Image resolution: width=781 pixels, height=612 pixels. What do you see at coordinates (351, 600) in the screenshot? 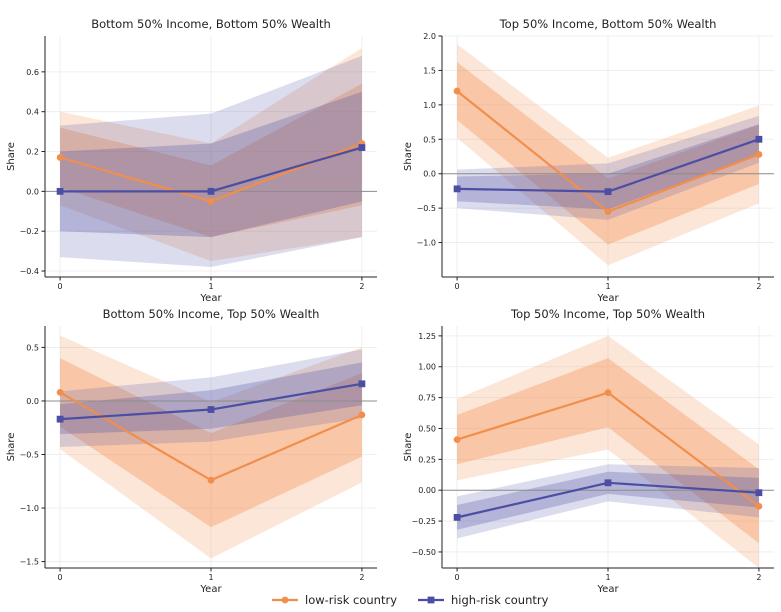
I see `legend-label-low-risk: low-risk country` at bounding box center [351, 600].